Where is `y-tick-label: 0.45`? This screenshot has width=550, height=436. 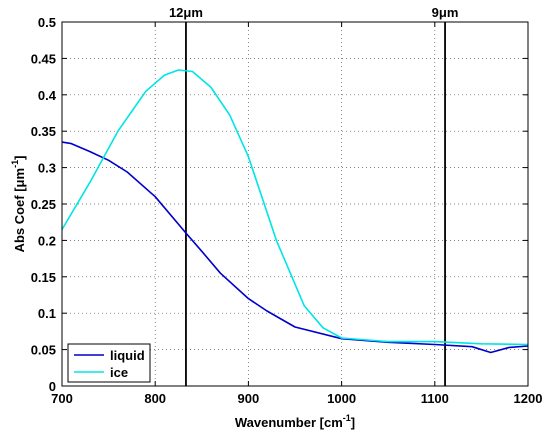
y-tick-label: 0.45 is located at coordinates (43, 58).